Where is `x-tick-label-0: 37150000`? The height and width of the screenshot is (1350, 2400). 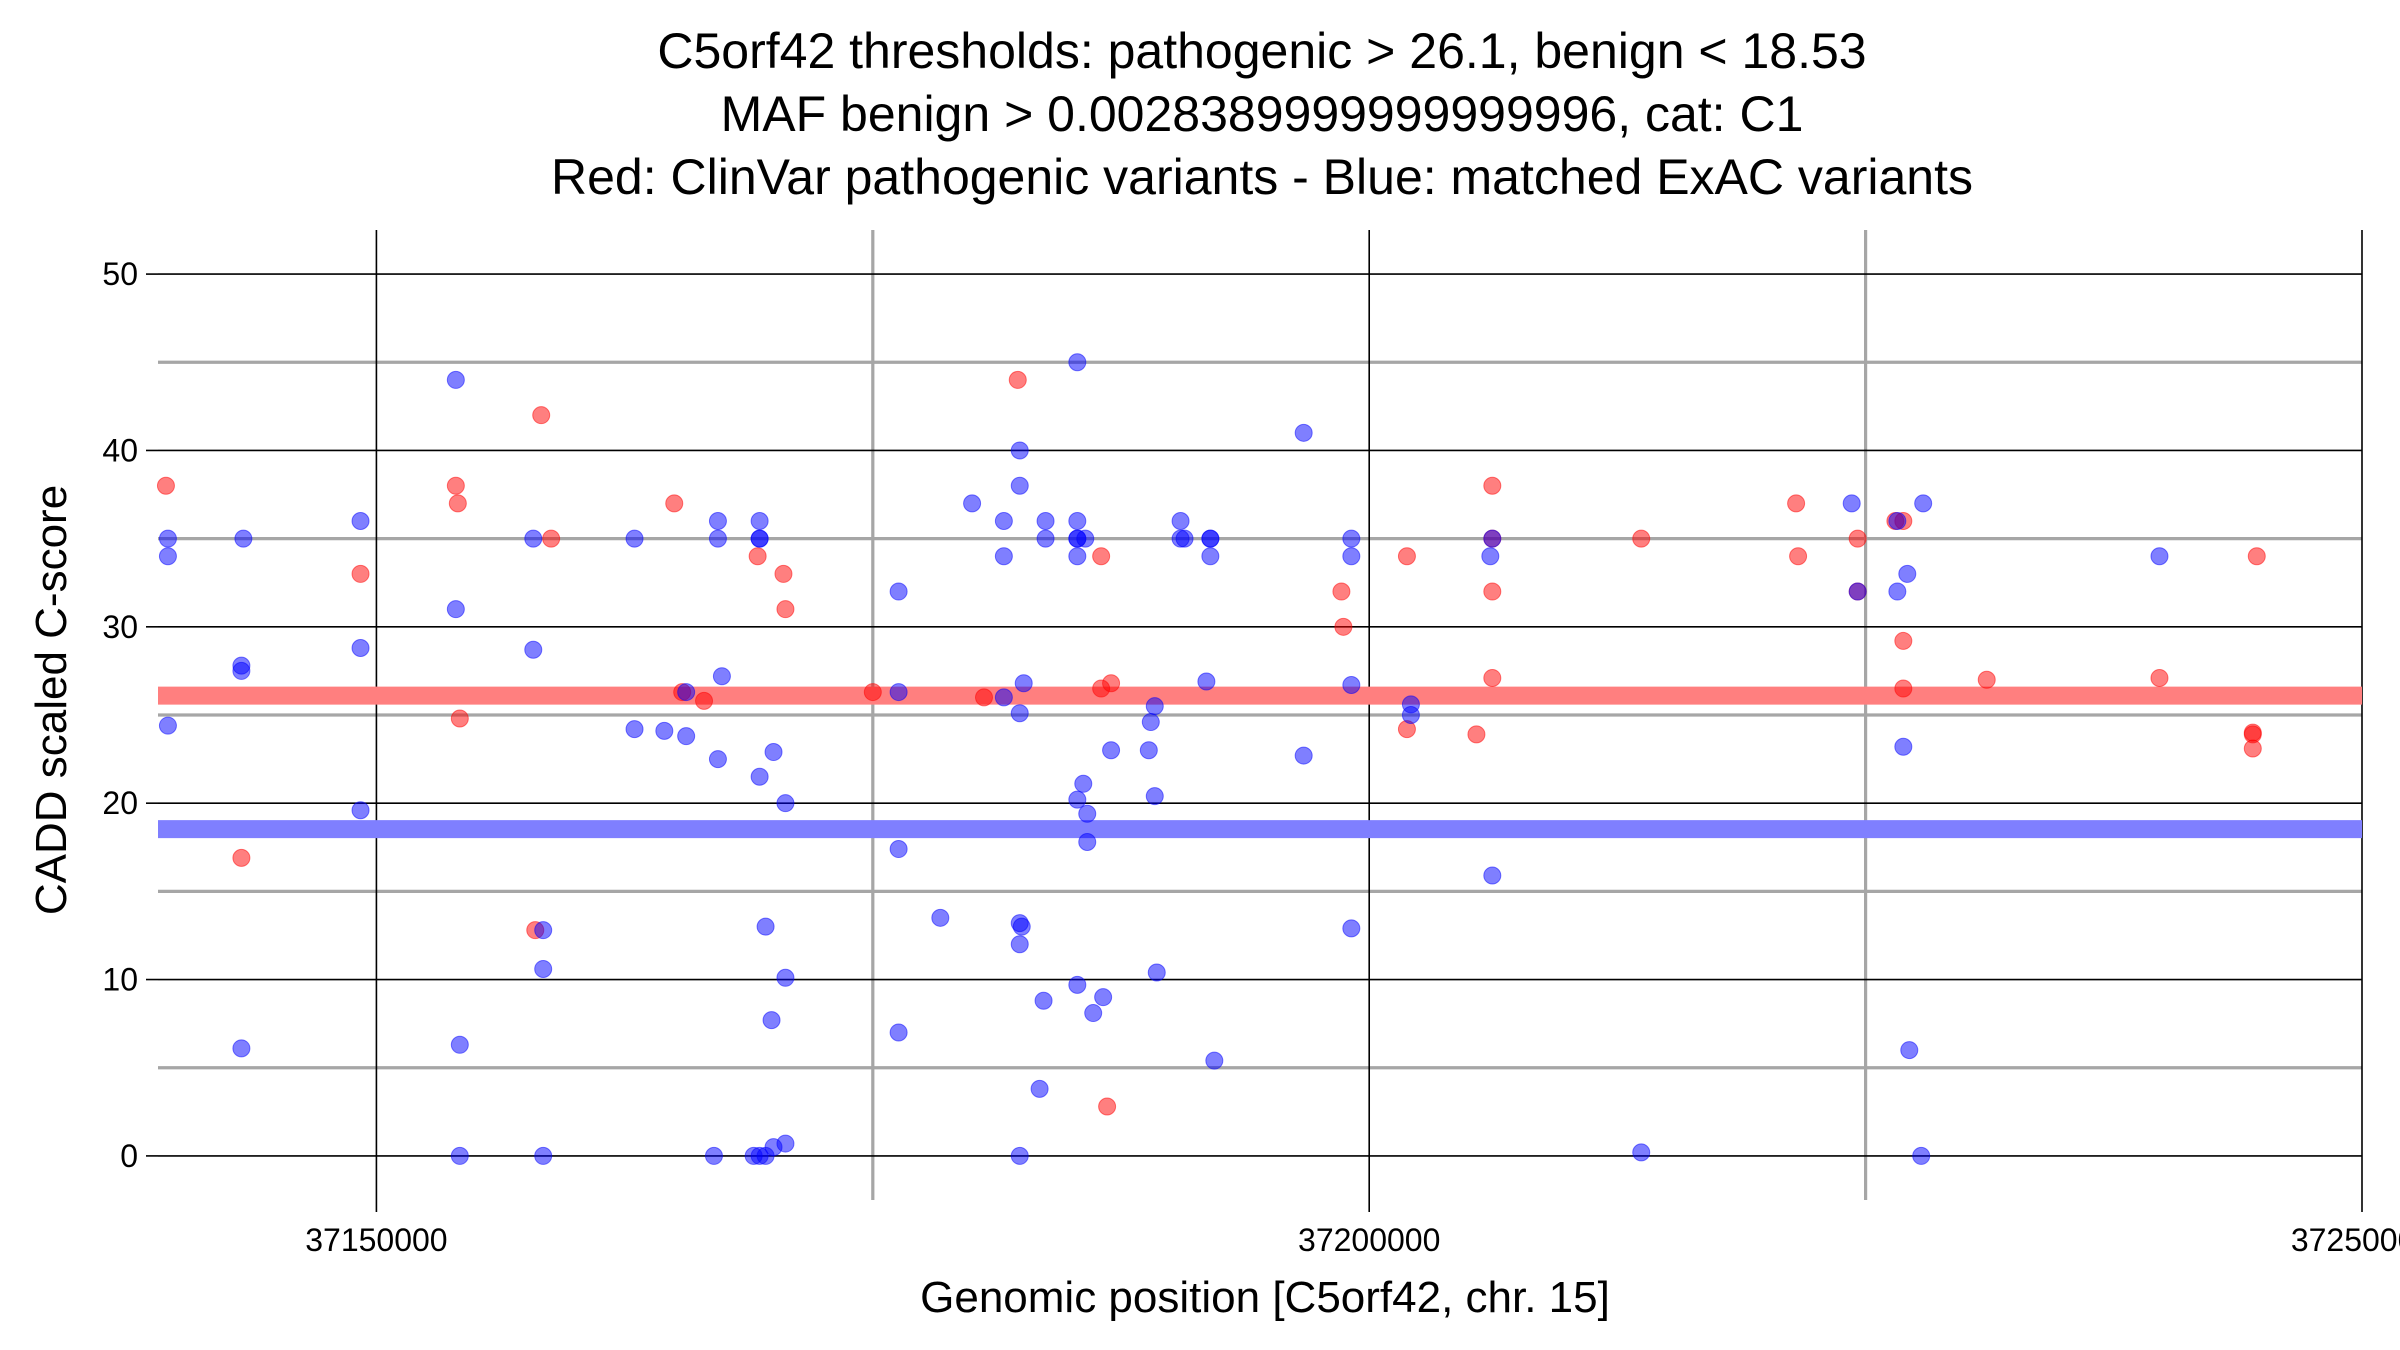
x-tick-label-0: 37150000 is located at coordinates (376, 1240).